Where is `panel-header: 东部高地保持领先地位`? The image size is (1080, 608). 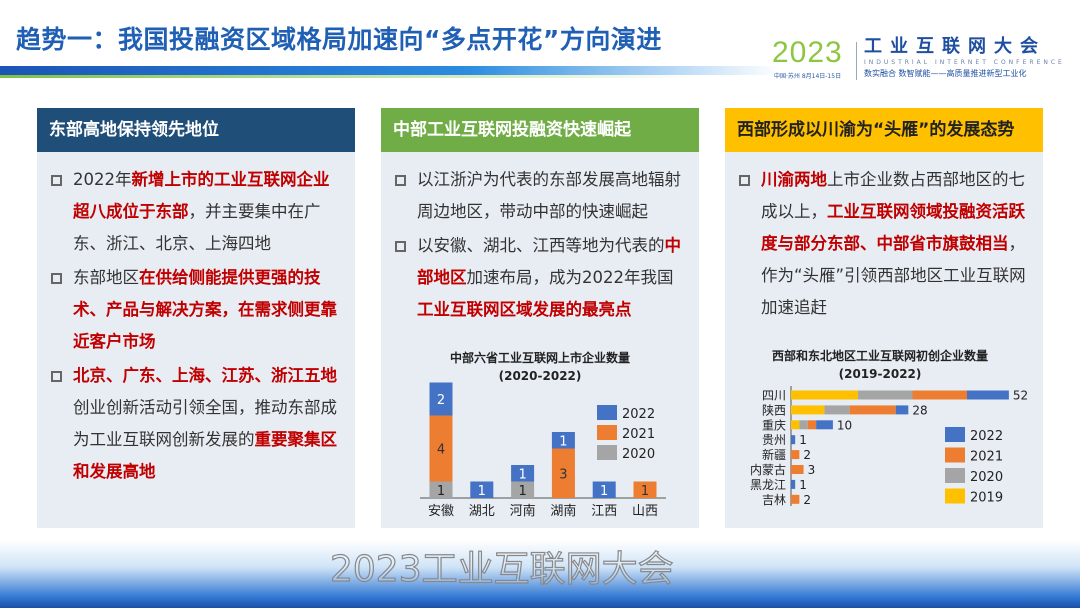
panel-header: 东部高地保持领先地位 is located at coordinates (196, 130).